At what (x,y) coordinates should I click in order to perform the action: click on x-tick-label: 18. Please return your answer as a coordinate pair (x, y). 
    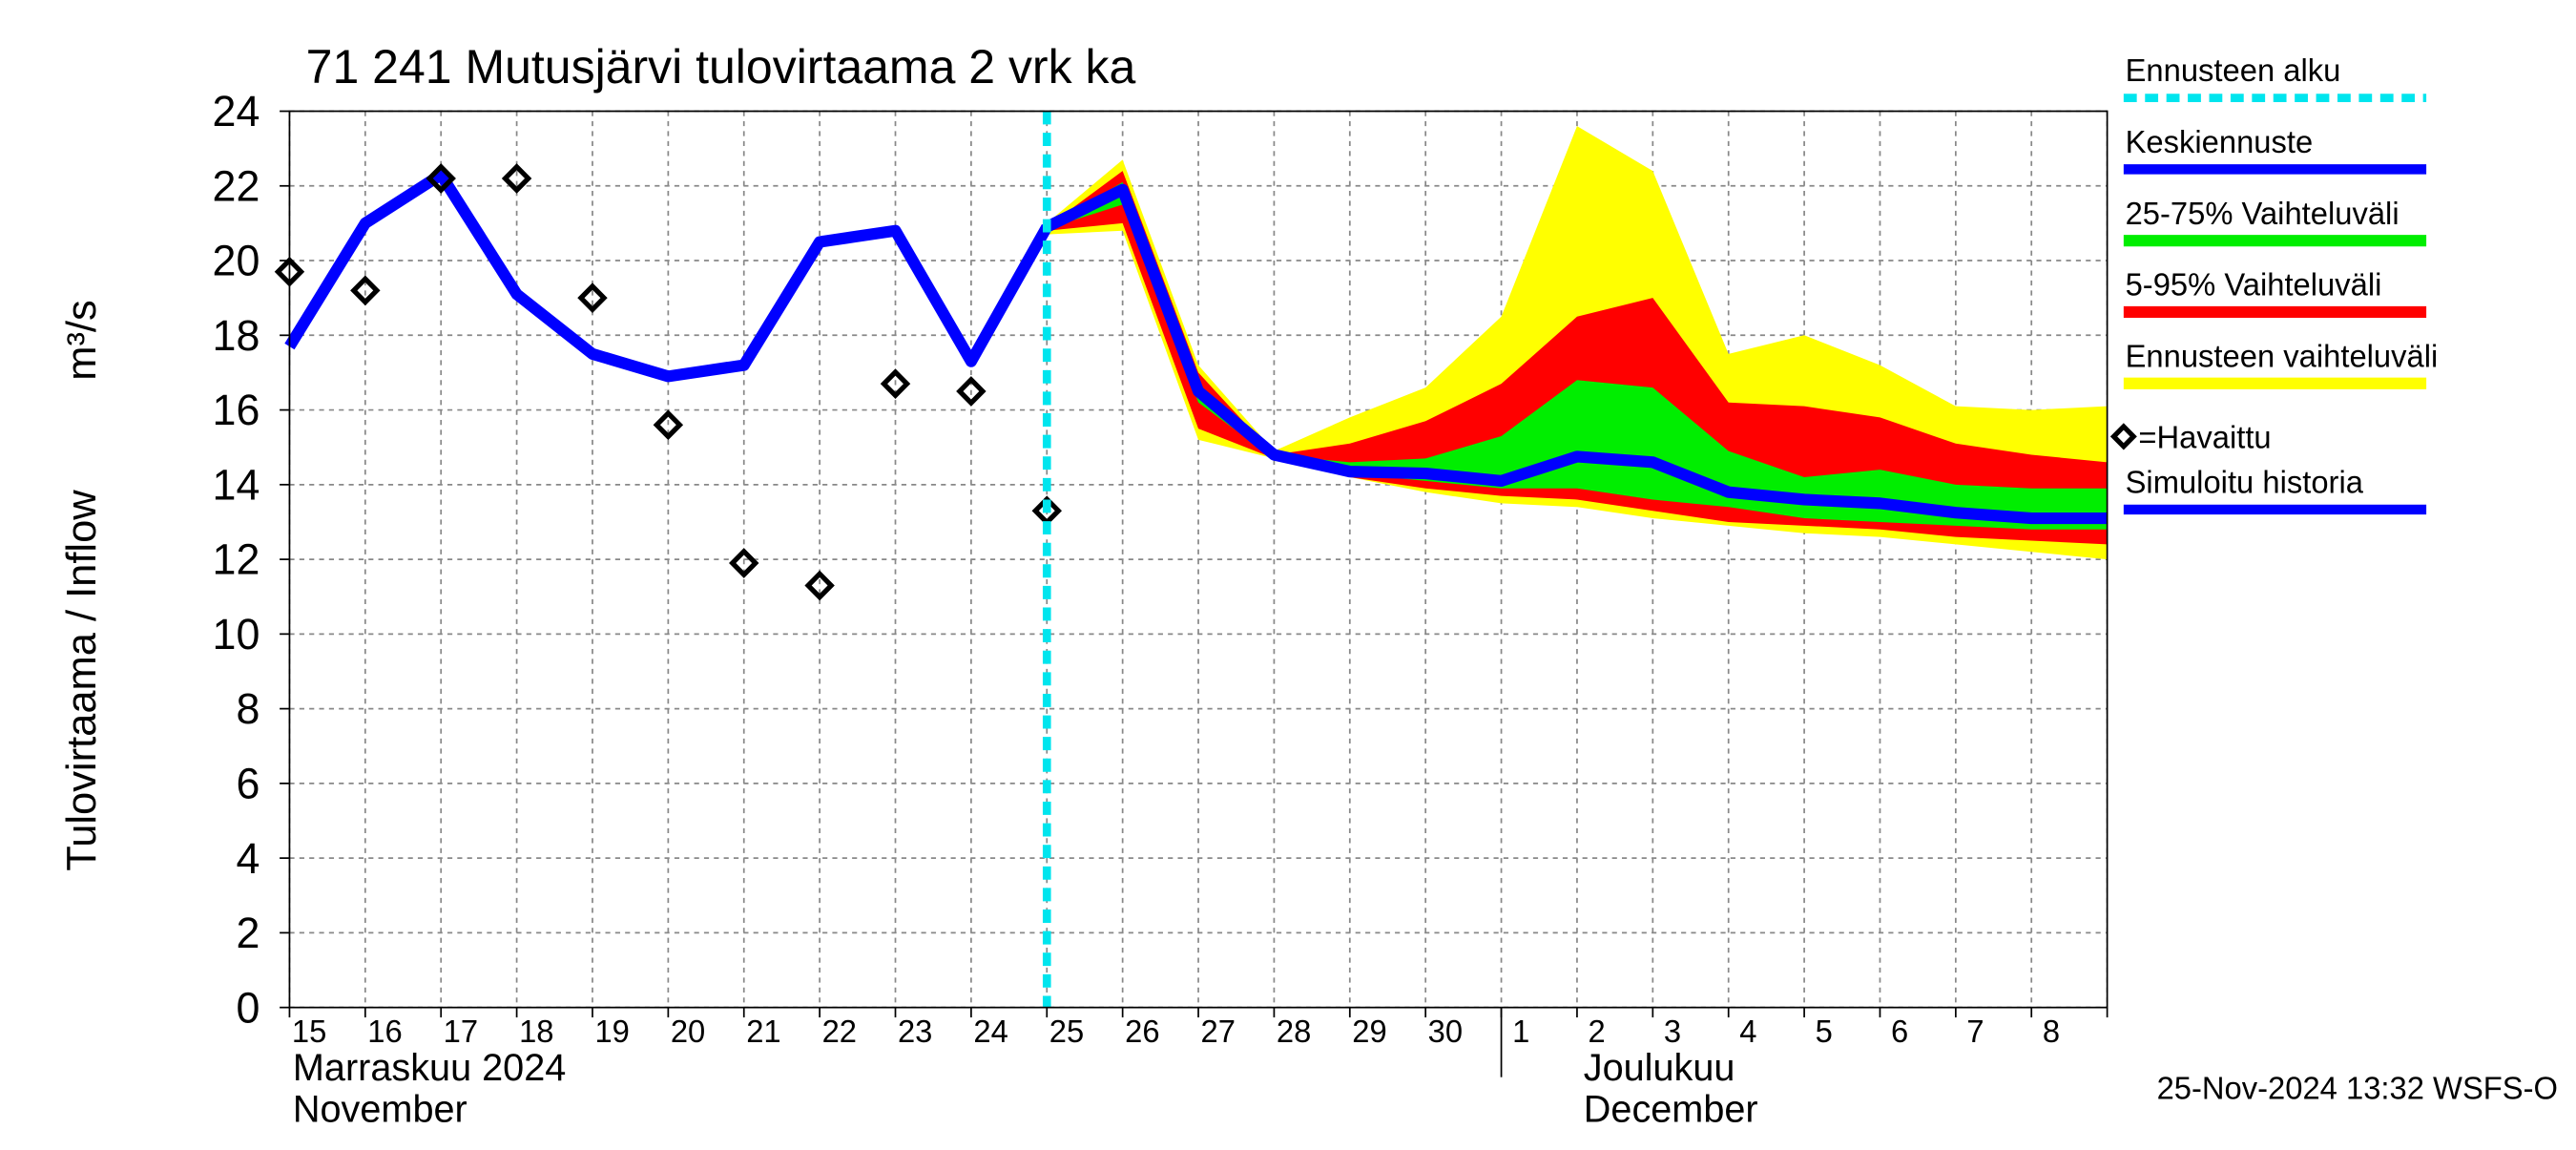
    Looking at the image, I should click on (536, 1031).